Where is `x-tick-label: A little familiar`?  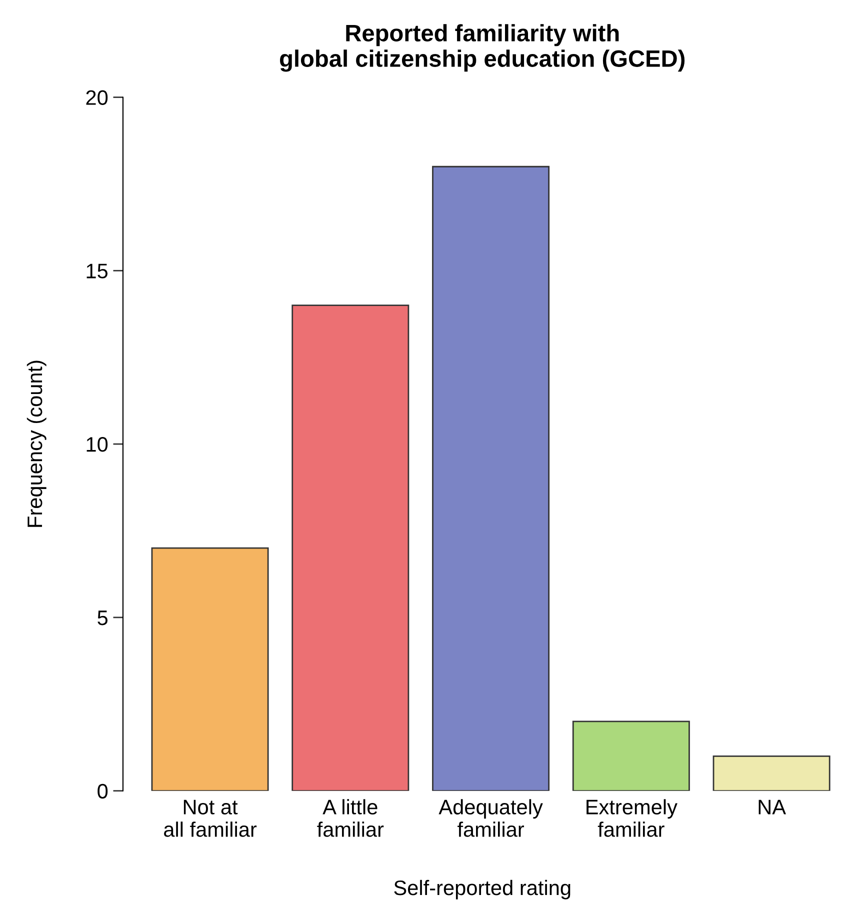
x-tick-label: A little familiar is located at coordinates (350, 818).